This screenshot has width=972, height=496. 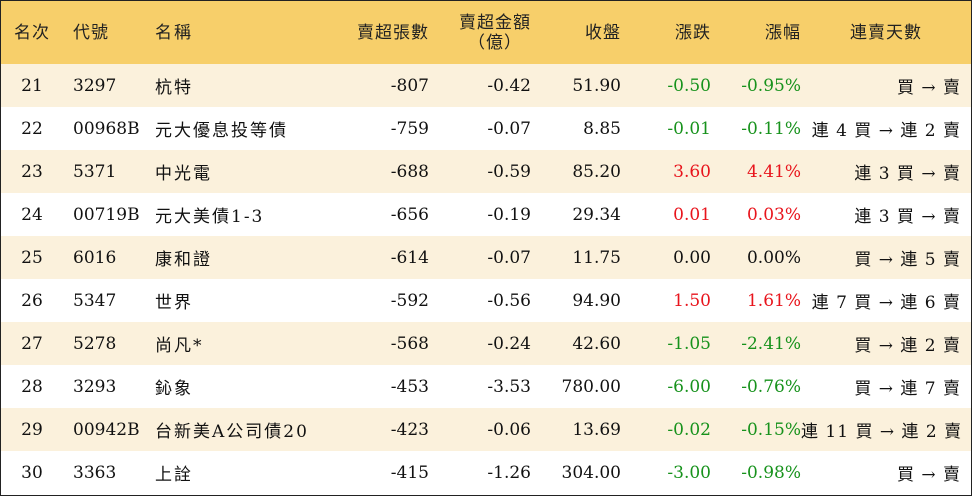 What do you see at coordinates (509, 257) in the screenshot?
I see `net-sell-amount-cell: -0.07` at bounding box center [509, 257].